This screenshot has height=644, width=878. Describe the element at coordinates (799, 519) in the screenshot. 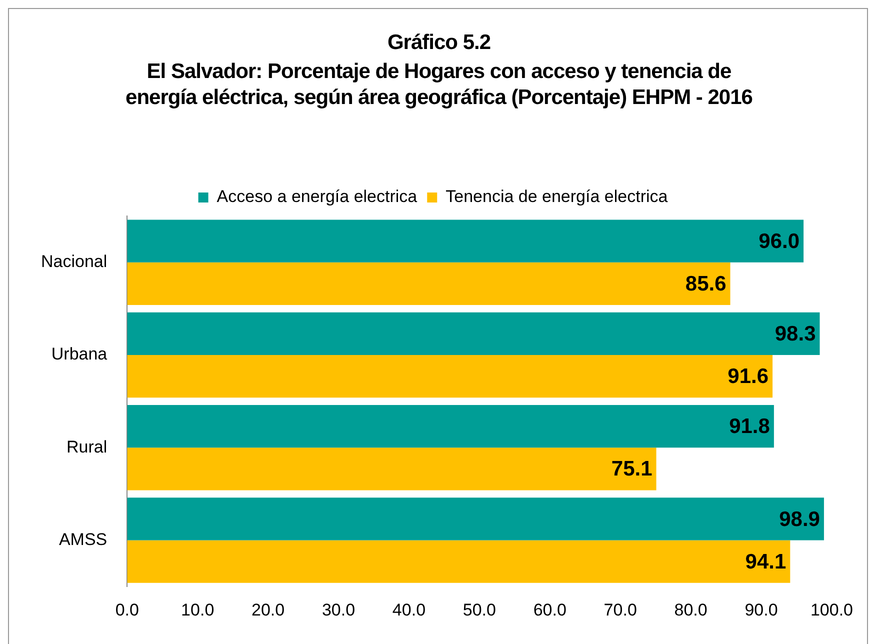

I see `data-label: 98.9` at that location.